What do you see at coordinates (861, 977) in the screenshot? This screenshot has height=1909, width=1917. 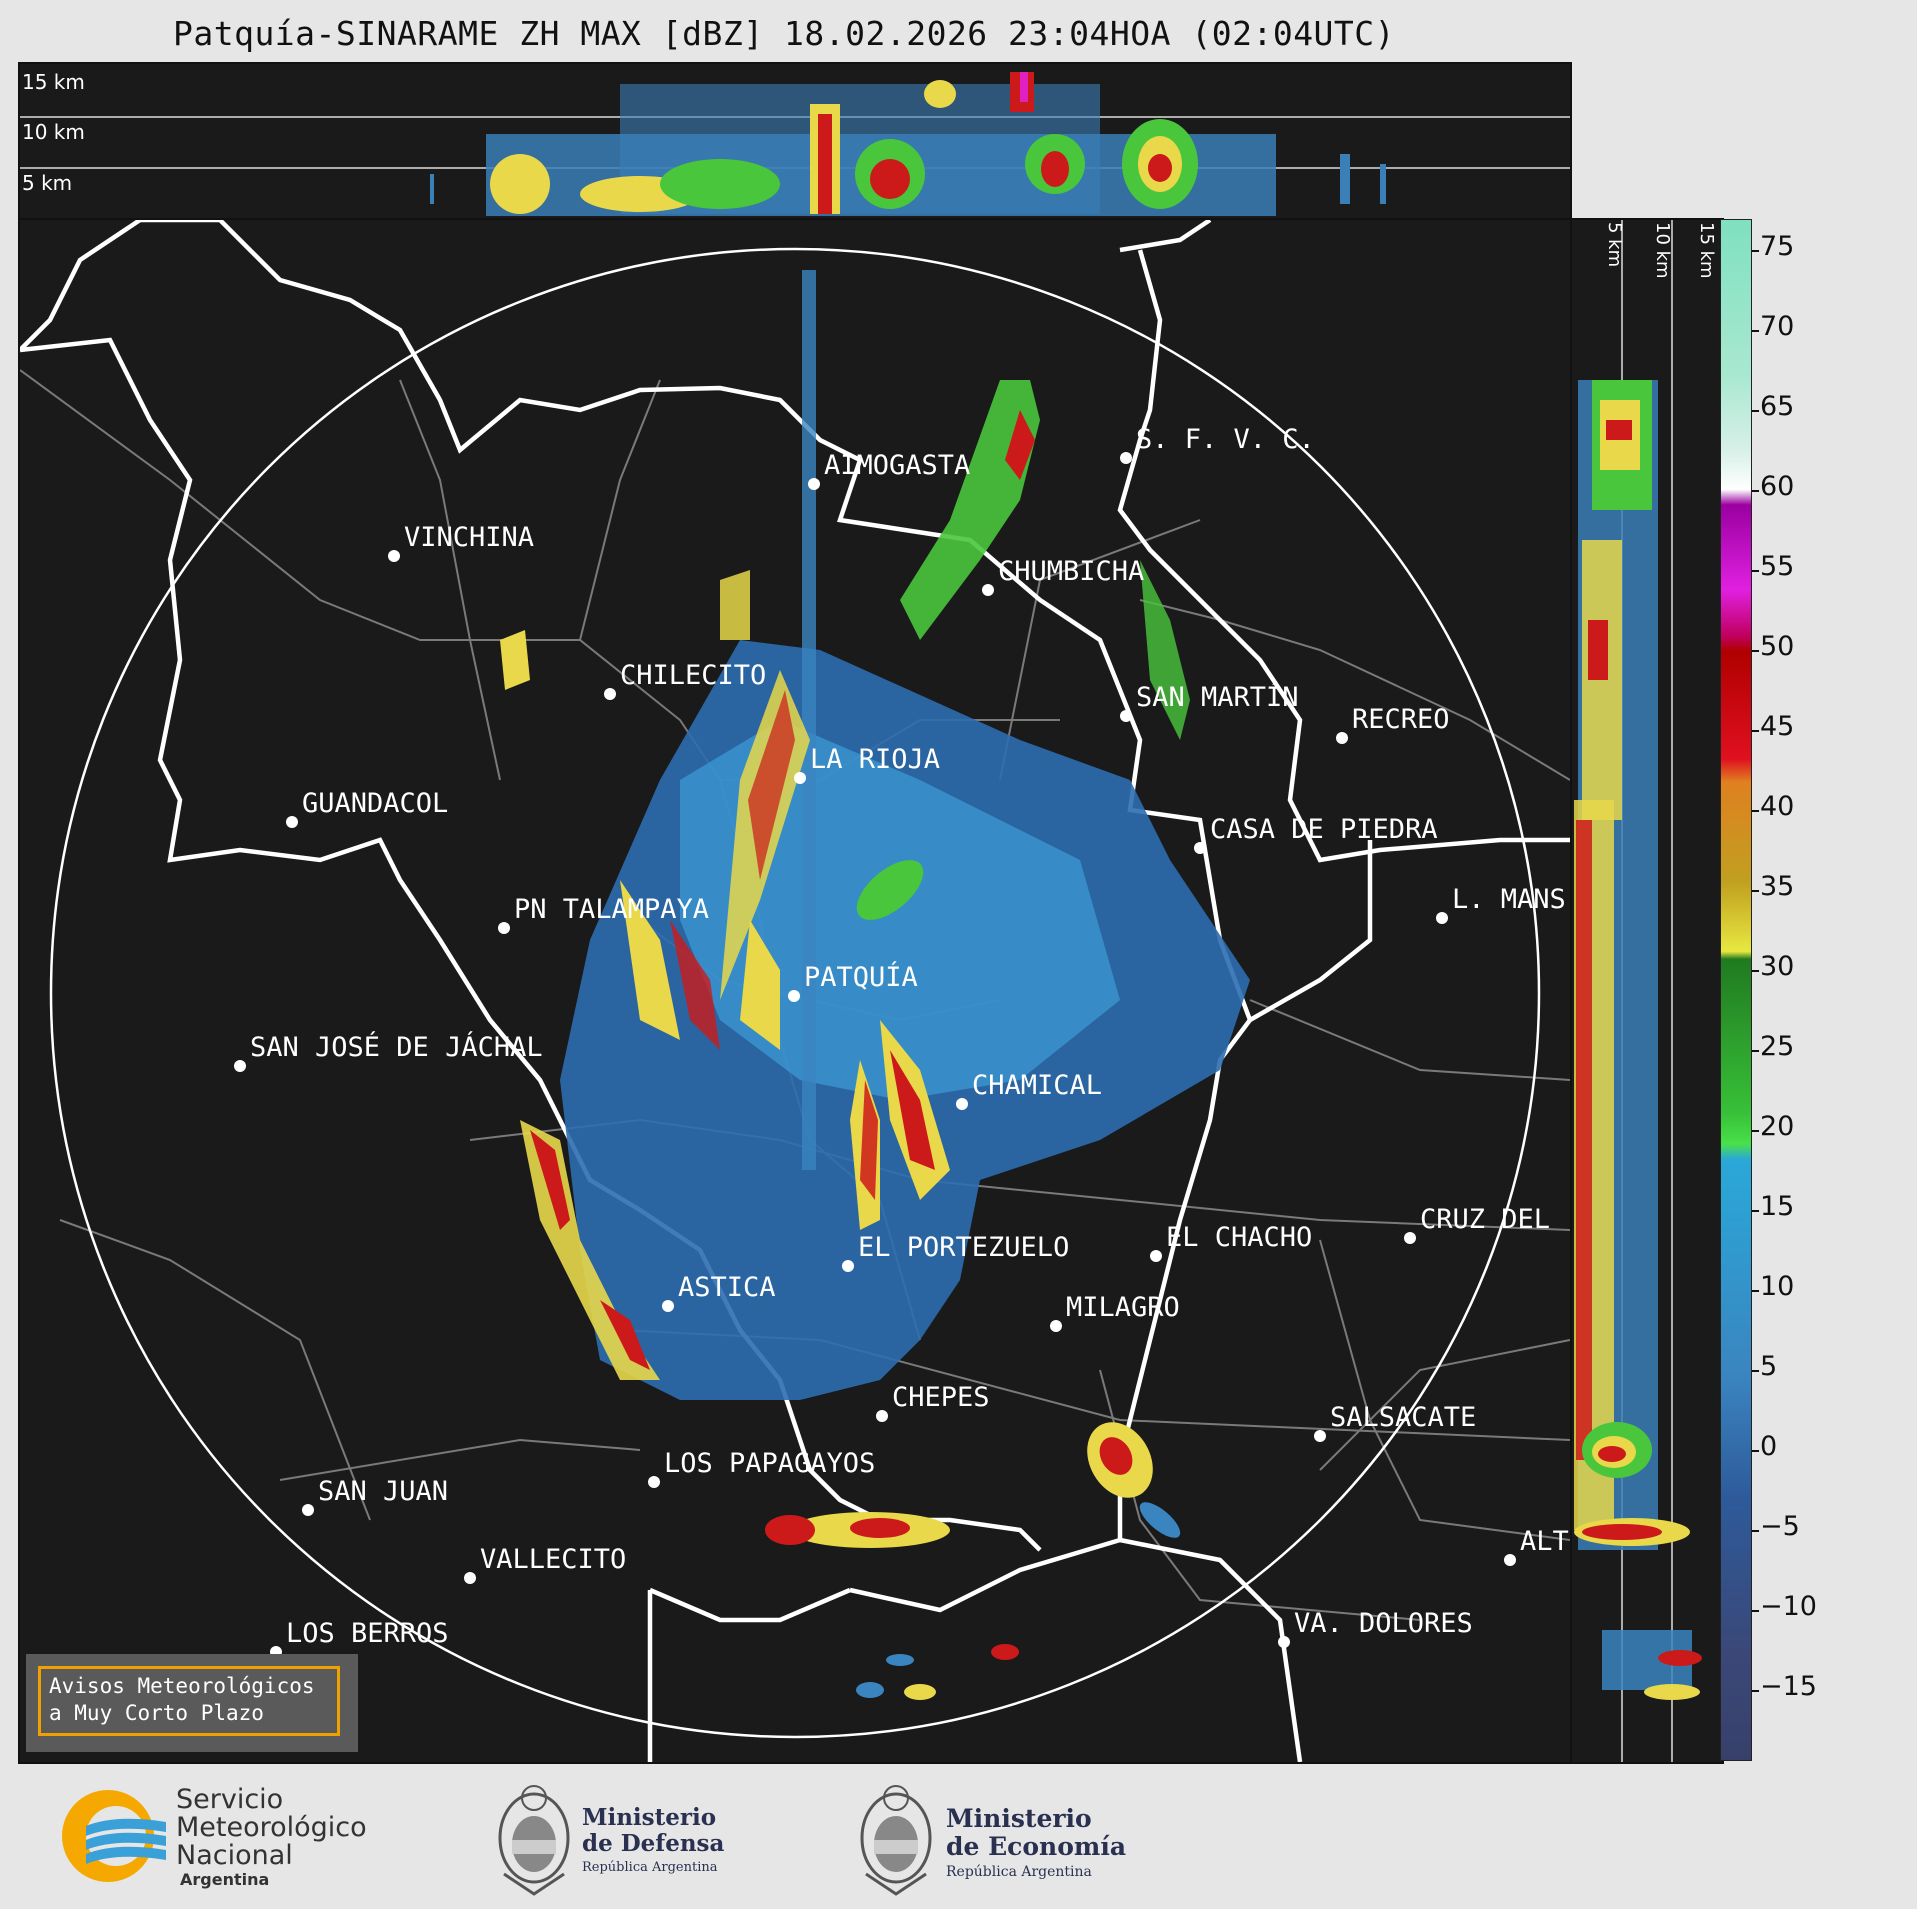 I see `city-label: PATQUÍA` at bounding box center [861, 977].